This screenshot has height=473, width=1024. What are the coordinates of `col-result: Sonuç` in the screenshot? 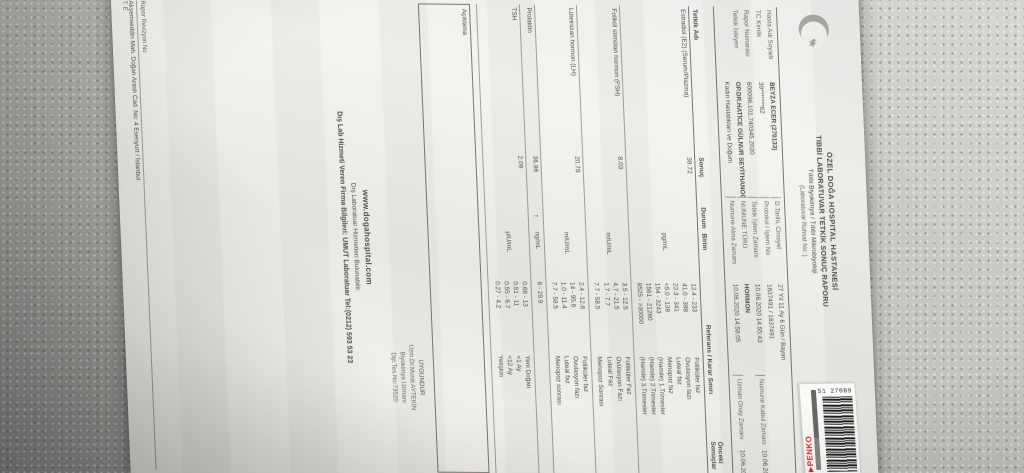 It's located at (701, 167).